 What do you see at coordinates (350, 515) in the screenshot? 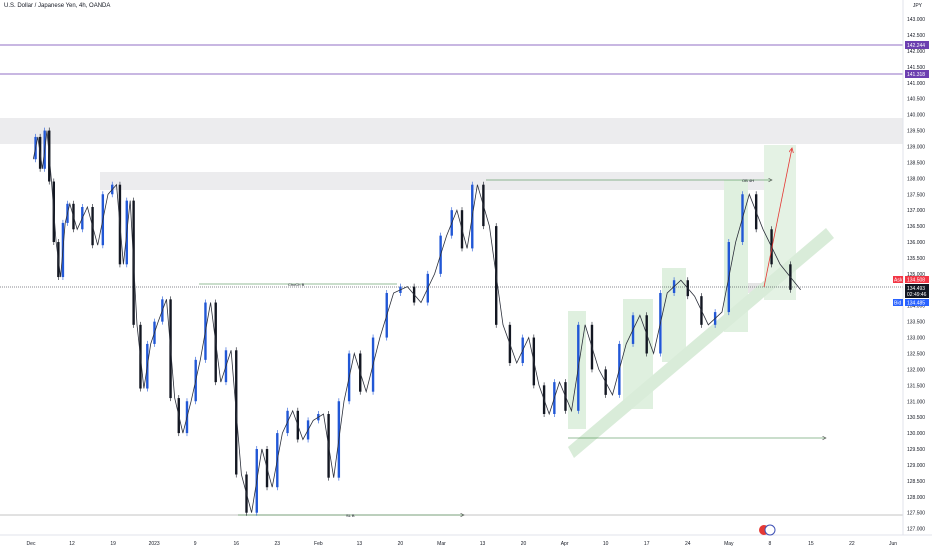
I see `sl-label: SL B` at bounding box center [350, 515].